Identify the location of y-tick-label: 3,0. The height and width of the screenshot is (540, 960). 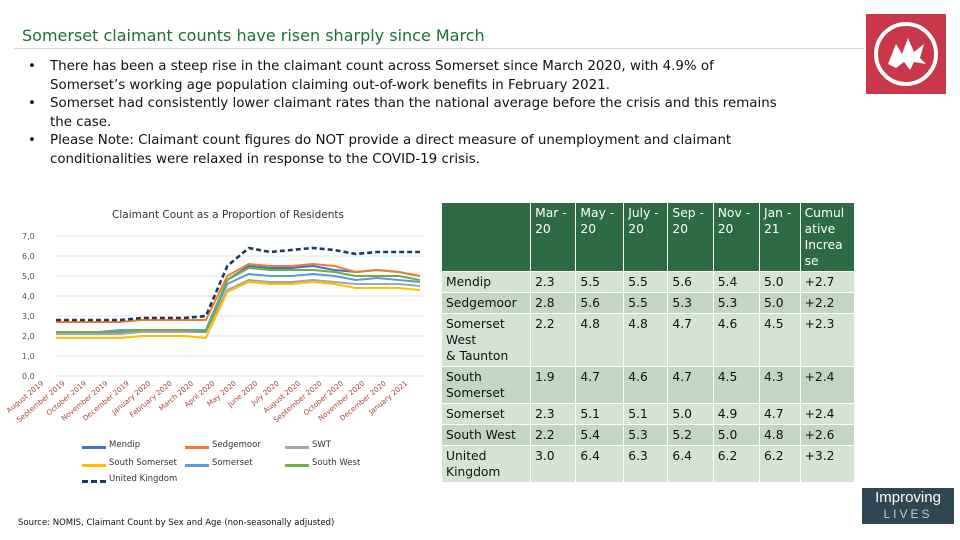
(28, 316).